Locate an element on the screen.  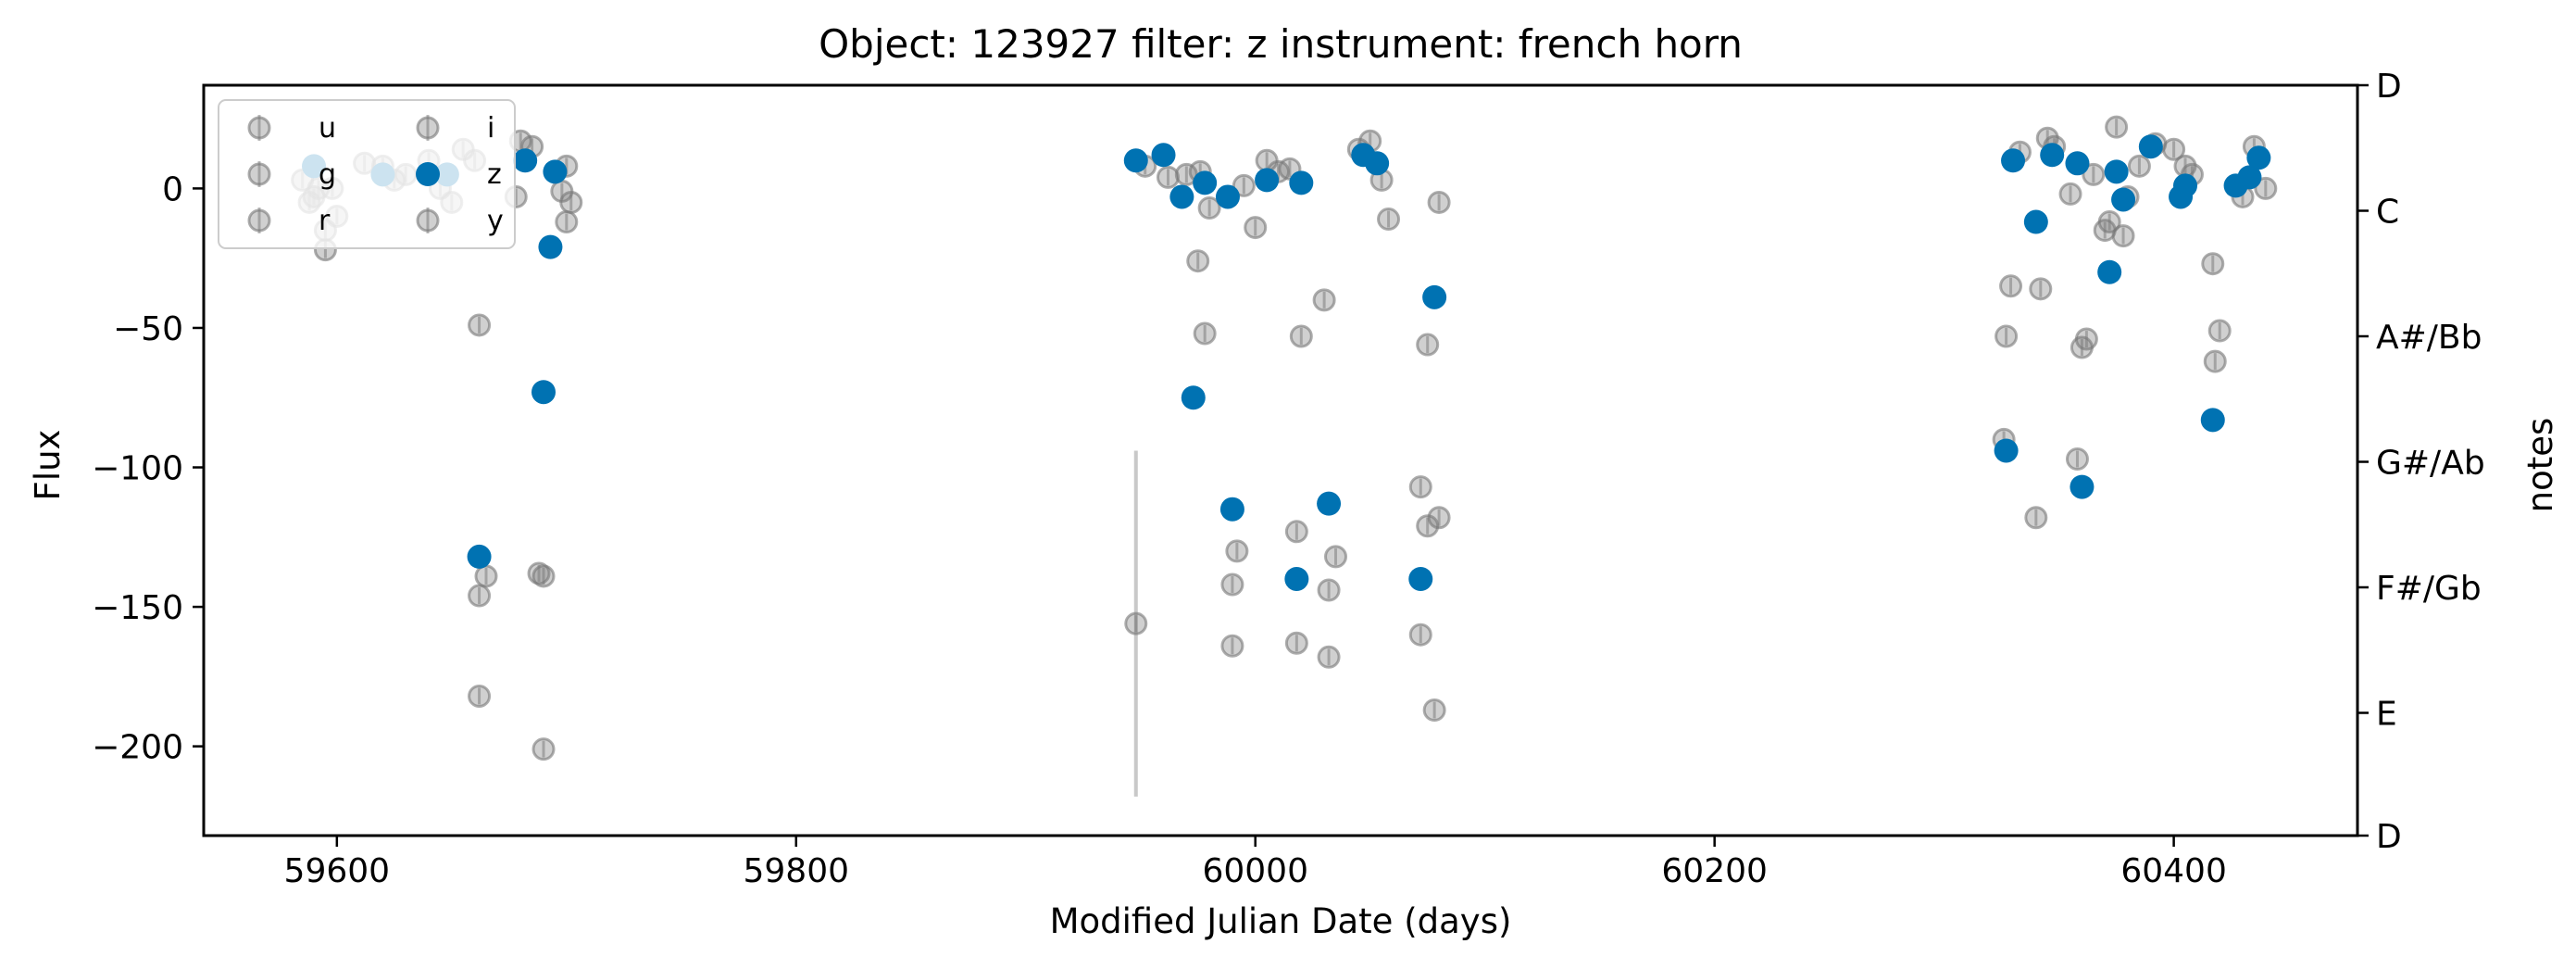
legend-marker-r is located at coordinates (259, 221).